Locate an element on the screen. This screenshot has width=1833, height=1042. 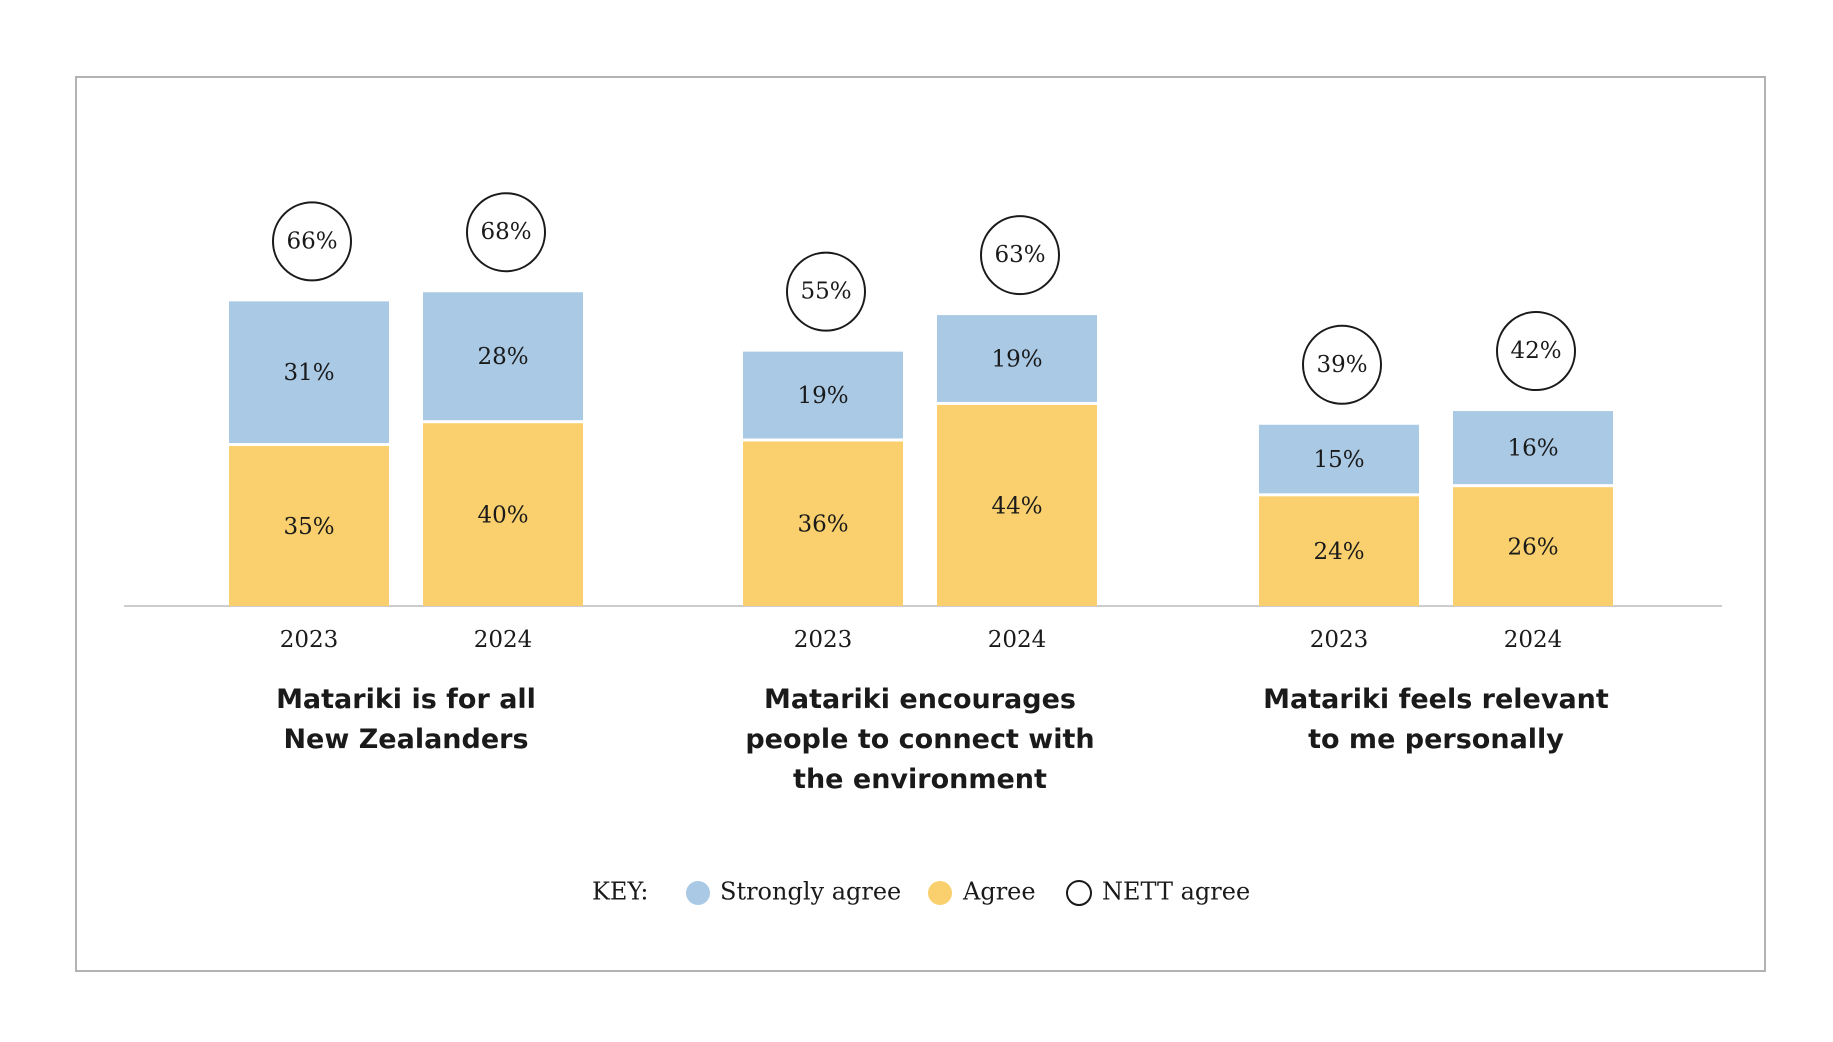
nett-label: 42% is located at coordinates (1535, 351).